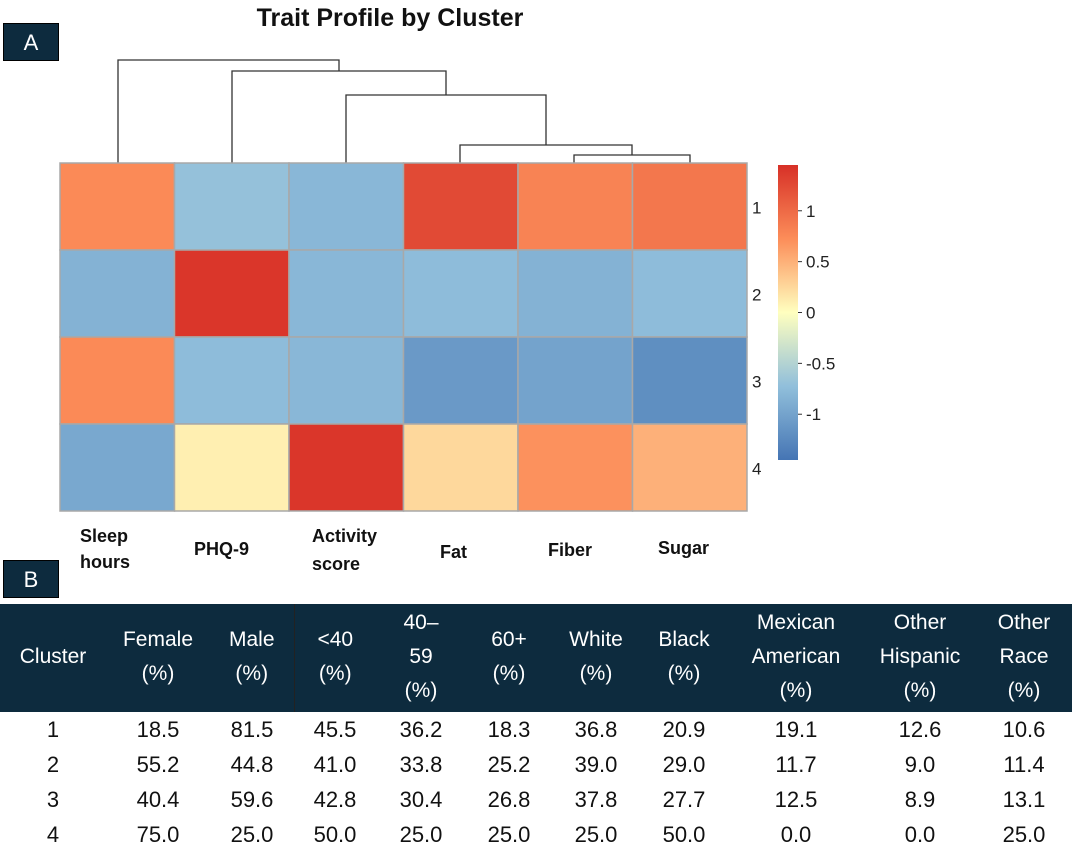  Describe the element at coordinates (460, 293) in the screenshot. I see `heatmap-cell-r2-fat` at that location.